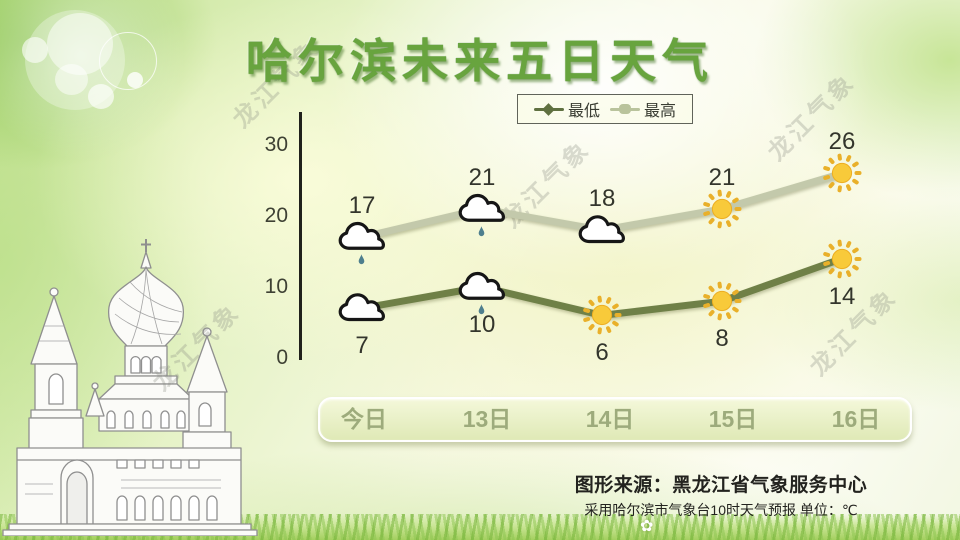 This screenshot has height=540, width=960. What do you see at coordinates (842, 296) in the screenshot?
I see `min-temp-value: 14` at bounding box center [842, 296].